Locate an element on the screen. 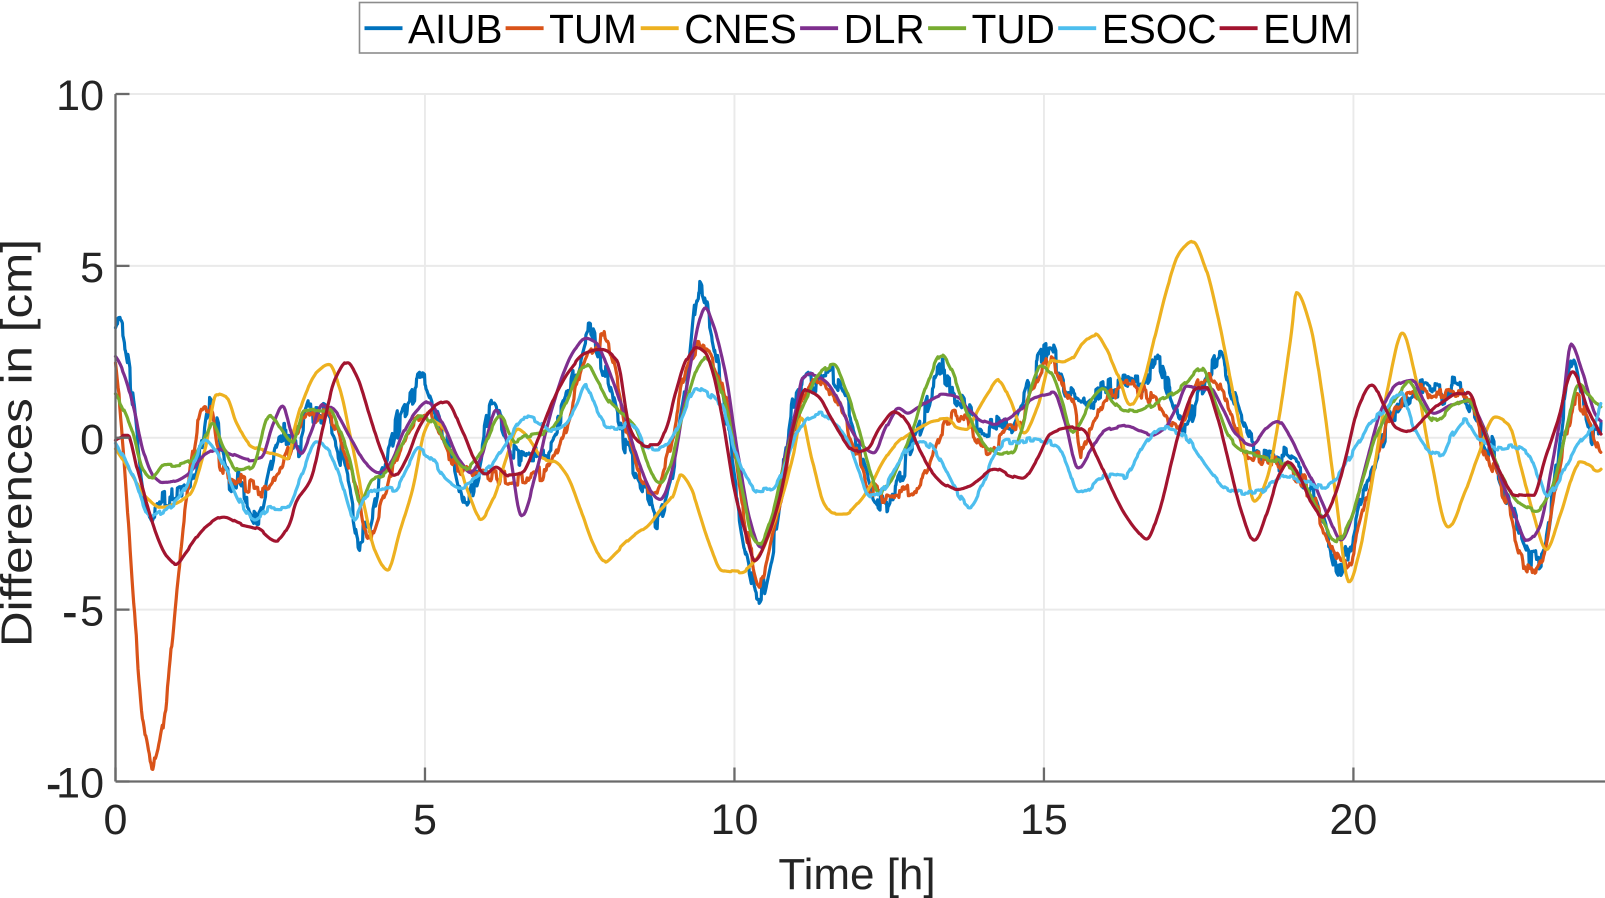 The width and height of the screenshot is (1605, 898). svg-text: Differences in [cm] is located at coordinates (21, 443).